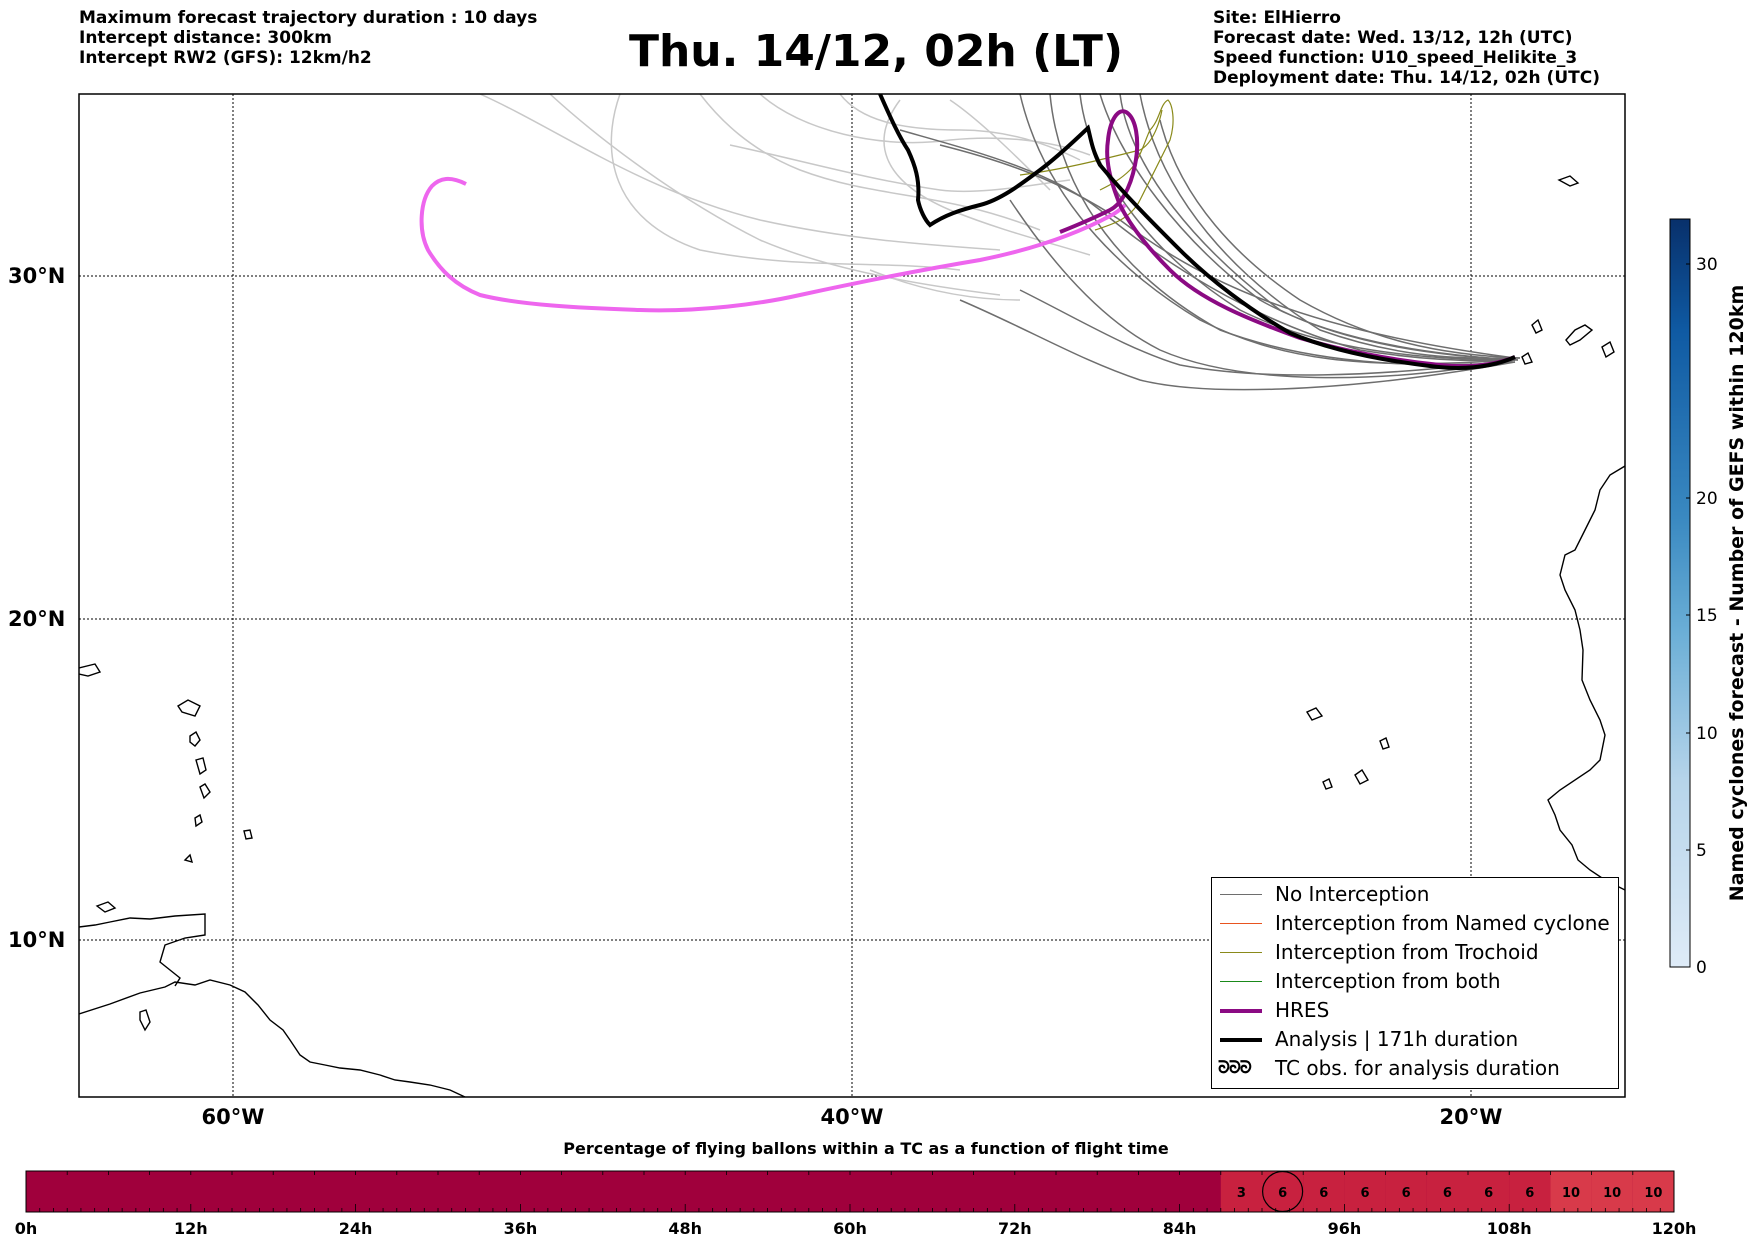  I want to click on deployment-date-text: Deployment date: Thu. 14/12, 02h (UTC), so click(1406, 78).